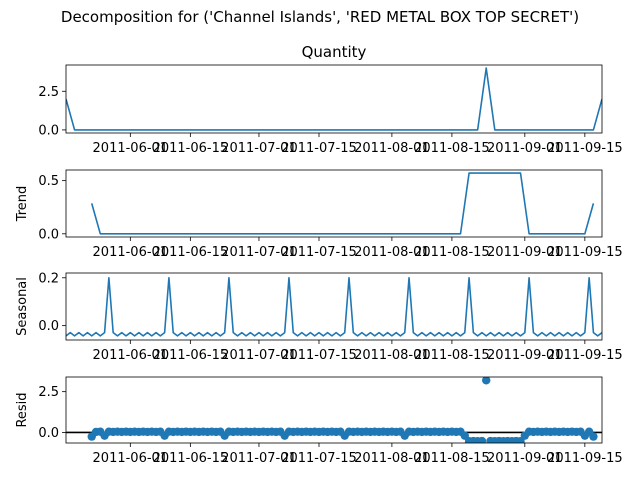 The image size is (640, 480). I want to click on y-tick-label: 0.2, so click(48, 278).